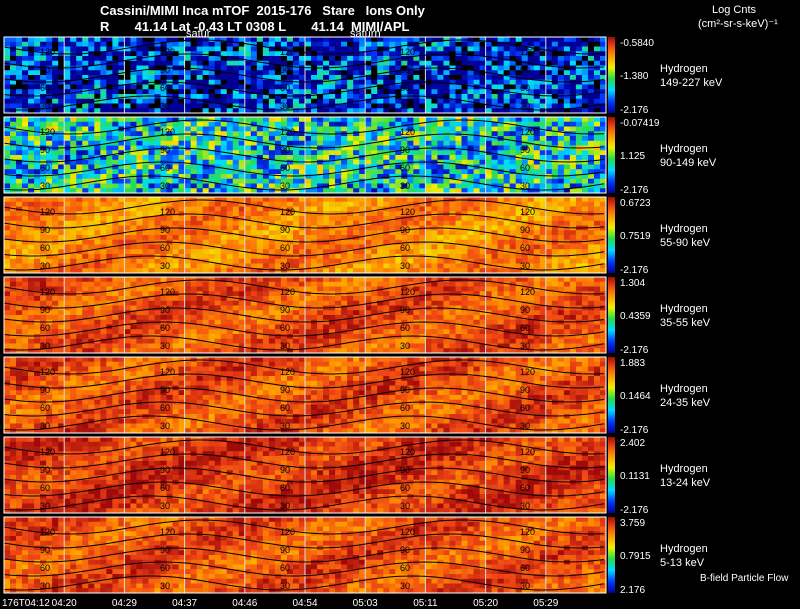 The image size is (800, 609). I want to click on contour-label: 90, so click(165, 150).